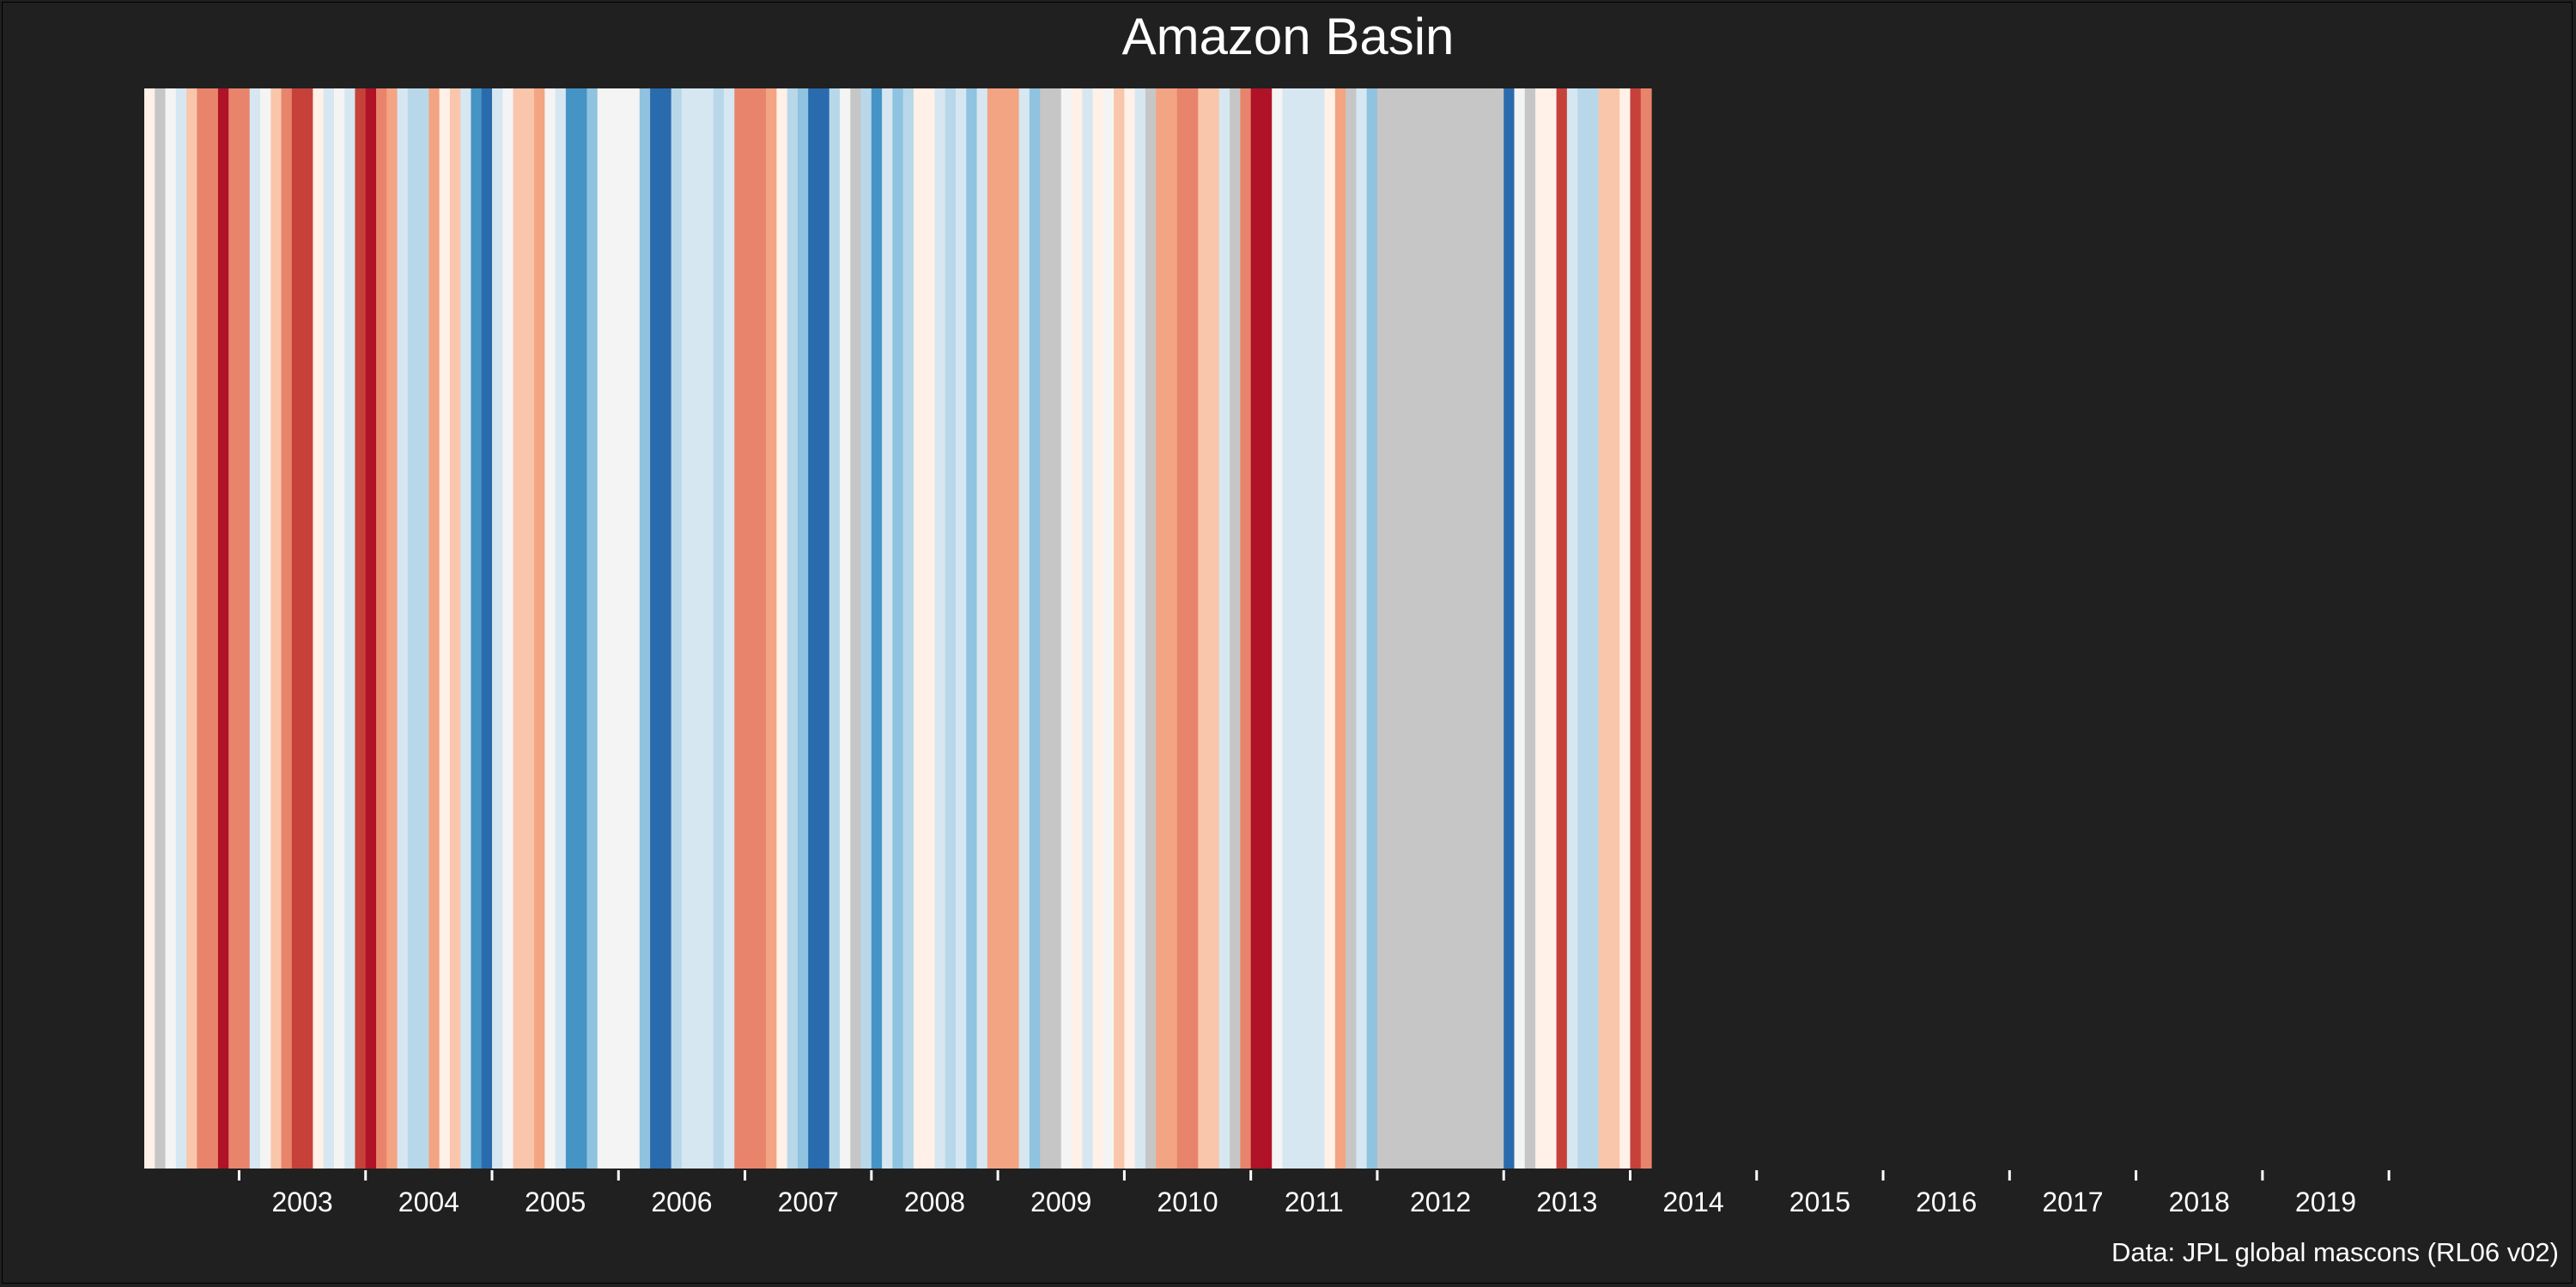 The image size is (2576, 1287). What do you see at coordinates (1440, 1202) in the screenshot?
I see `x-tick-label: 2012` at bounding box center [1440, 1202].